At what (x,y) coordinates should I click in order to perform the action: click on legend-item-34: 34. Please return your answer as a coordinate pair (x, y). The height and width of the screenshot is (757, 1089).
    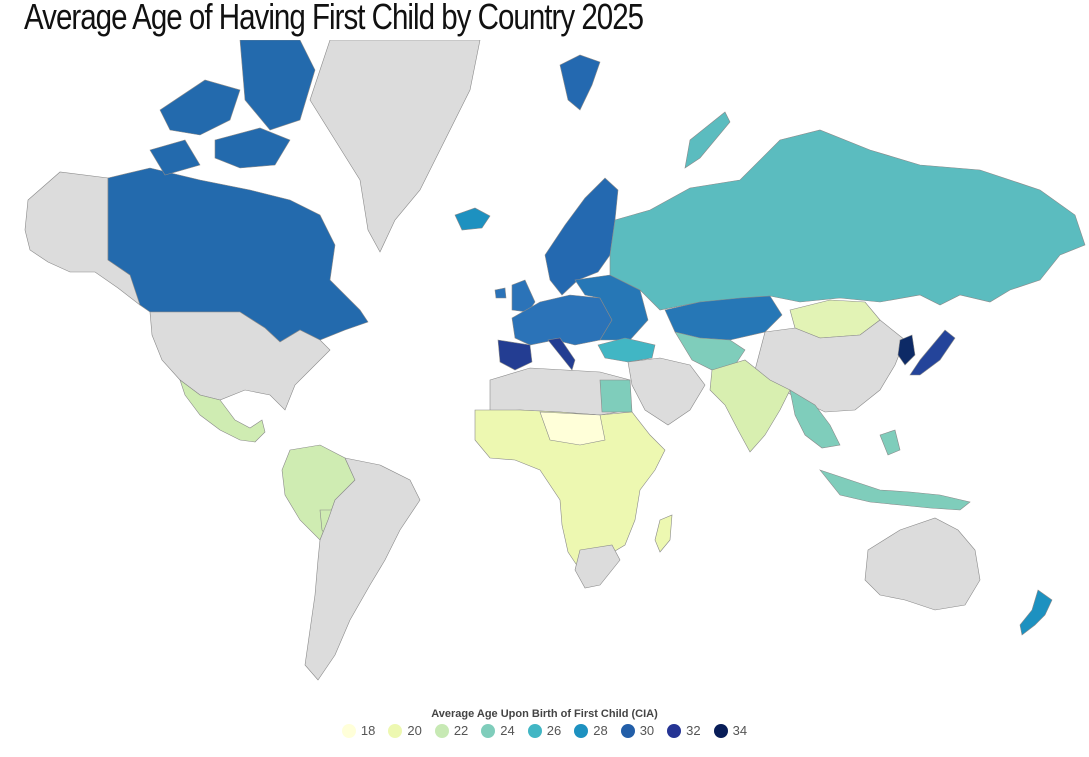
    Looking at the image, I should click on (730, 730).